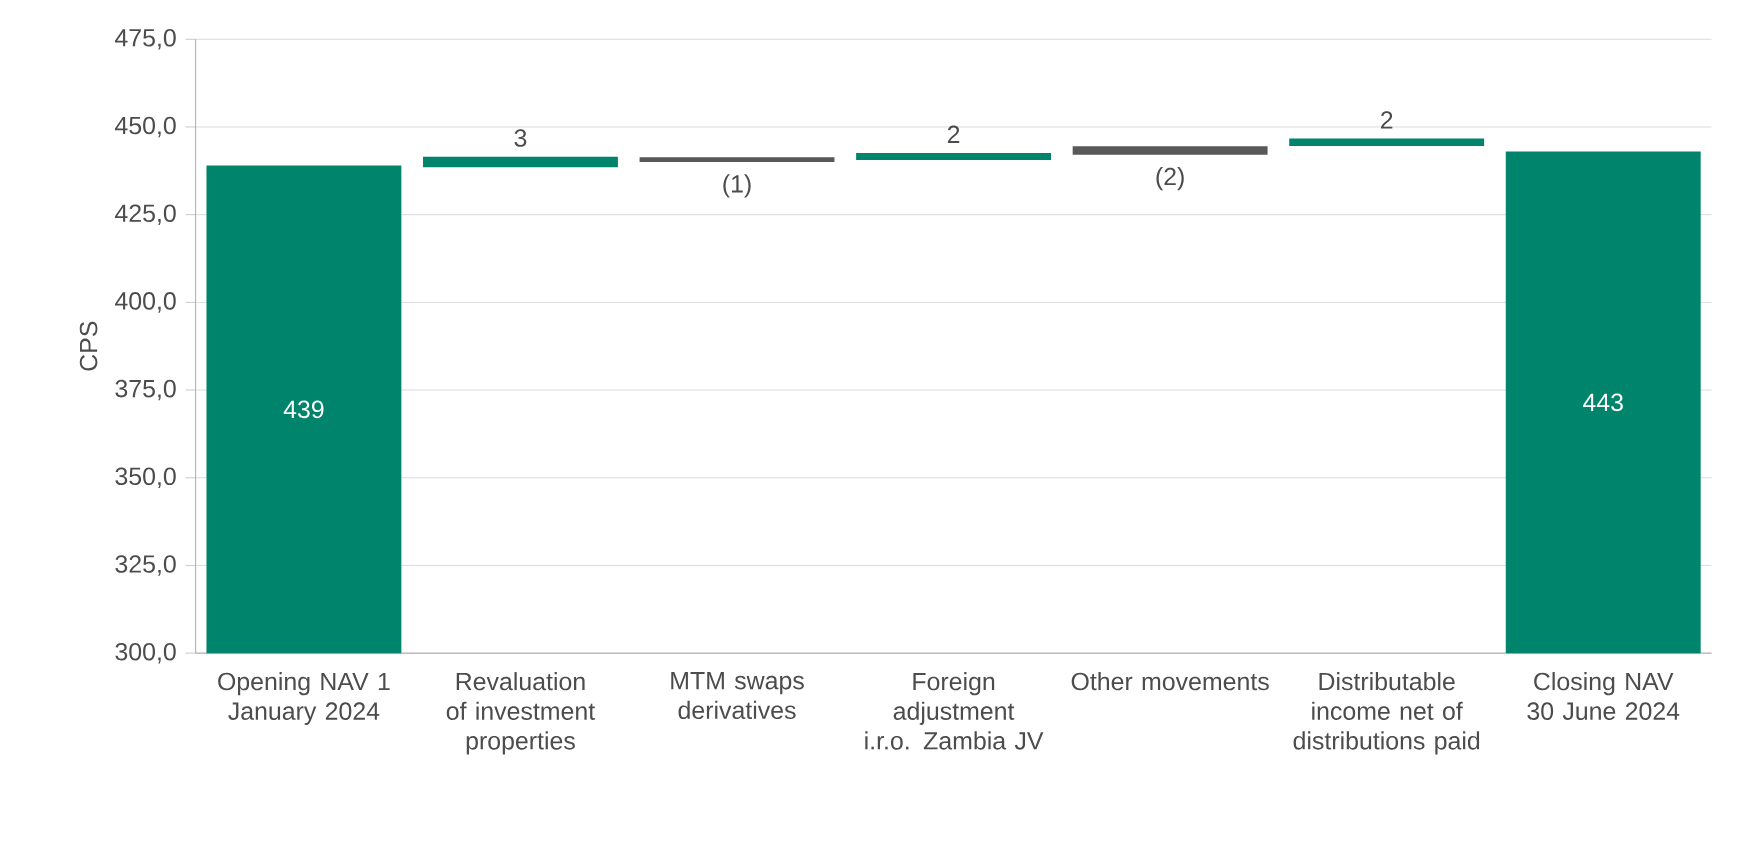 The image size is (1754, 867). What do you see at coordinates (1603, 402) in the screenshot?
I see `data-label: 443` at bounding box center [1603, 402].